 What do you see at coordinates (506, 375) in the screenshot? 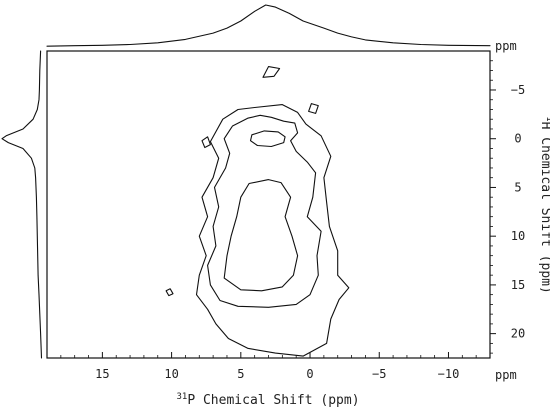
I see `x-unit-label: ppm` at bounding box center [506, 375].